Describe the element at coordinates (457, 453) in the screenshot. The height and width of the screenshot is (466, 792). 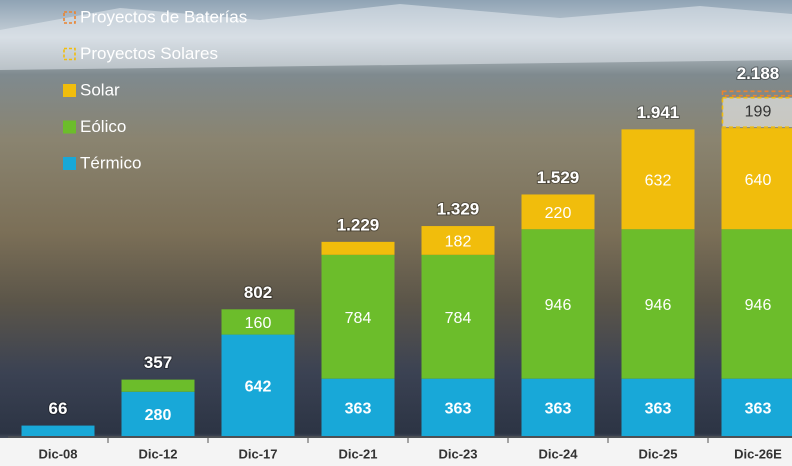
I see `x-tick-label: Dic-23` at that location.